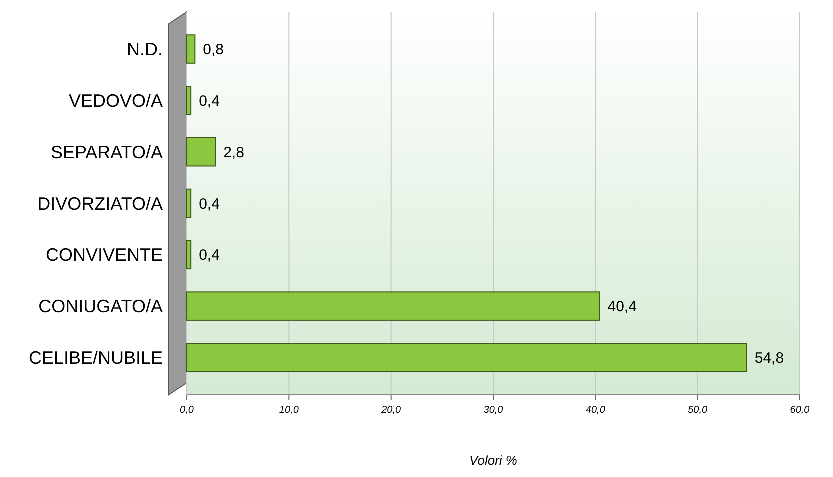 This screenshot has height=477, width=833. I want to click on y-tick-label: VEDOVO/A, so click(115, 100).